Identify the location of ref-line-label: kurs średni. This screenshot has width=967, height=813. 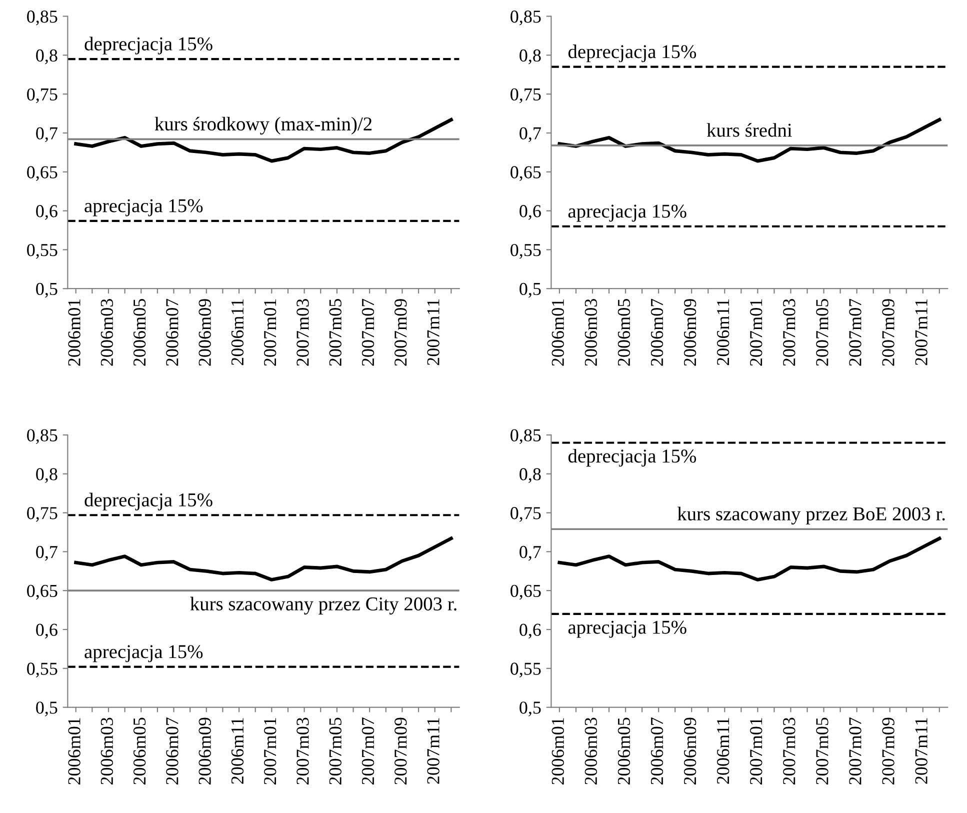
(749, 130).